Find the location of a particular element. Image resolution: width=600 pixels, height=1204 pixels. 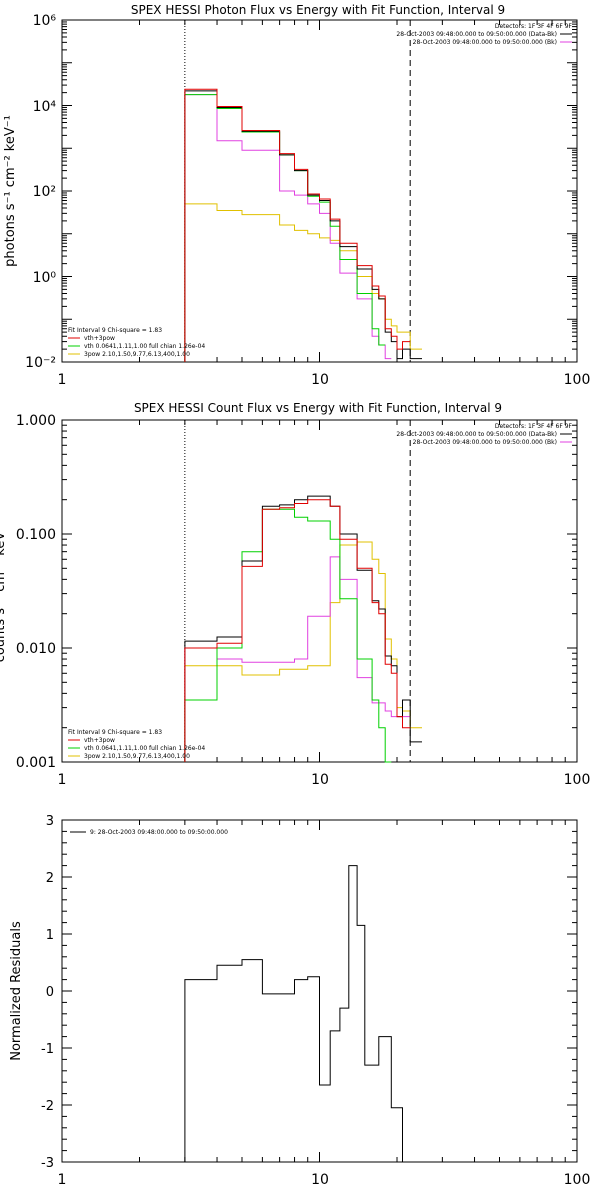

count-legend-detectors: Detectors: 1F 3F 4F 6F 9F is located at coordinates (534, 426).